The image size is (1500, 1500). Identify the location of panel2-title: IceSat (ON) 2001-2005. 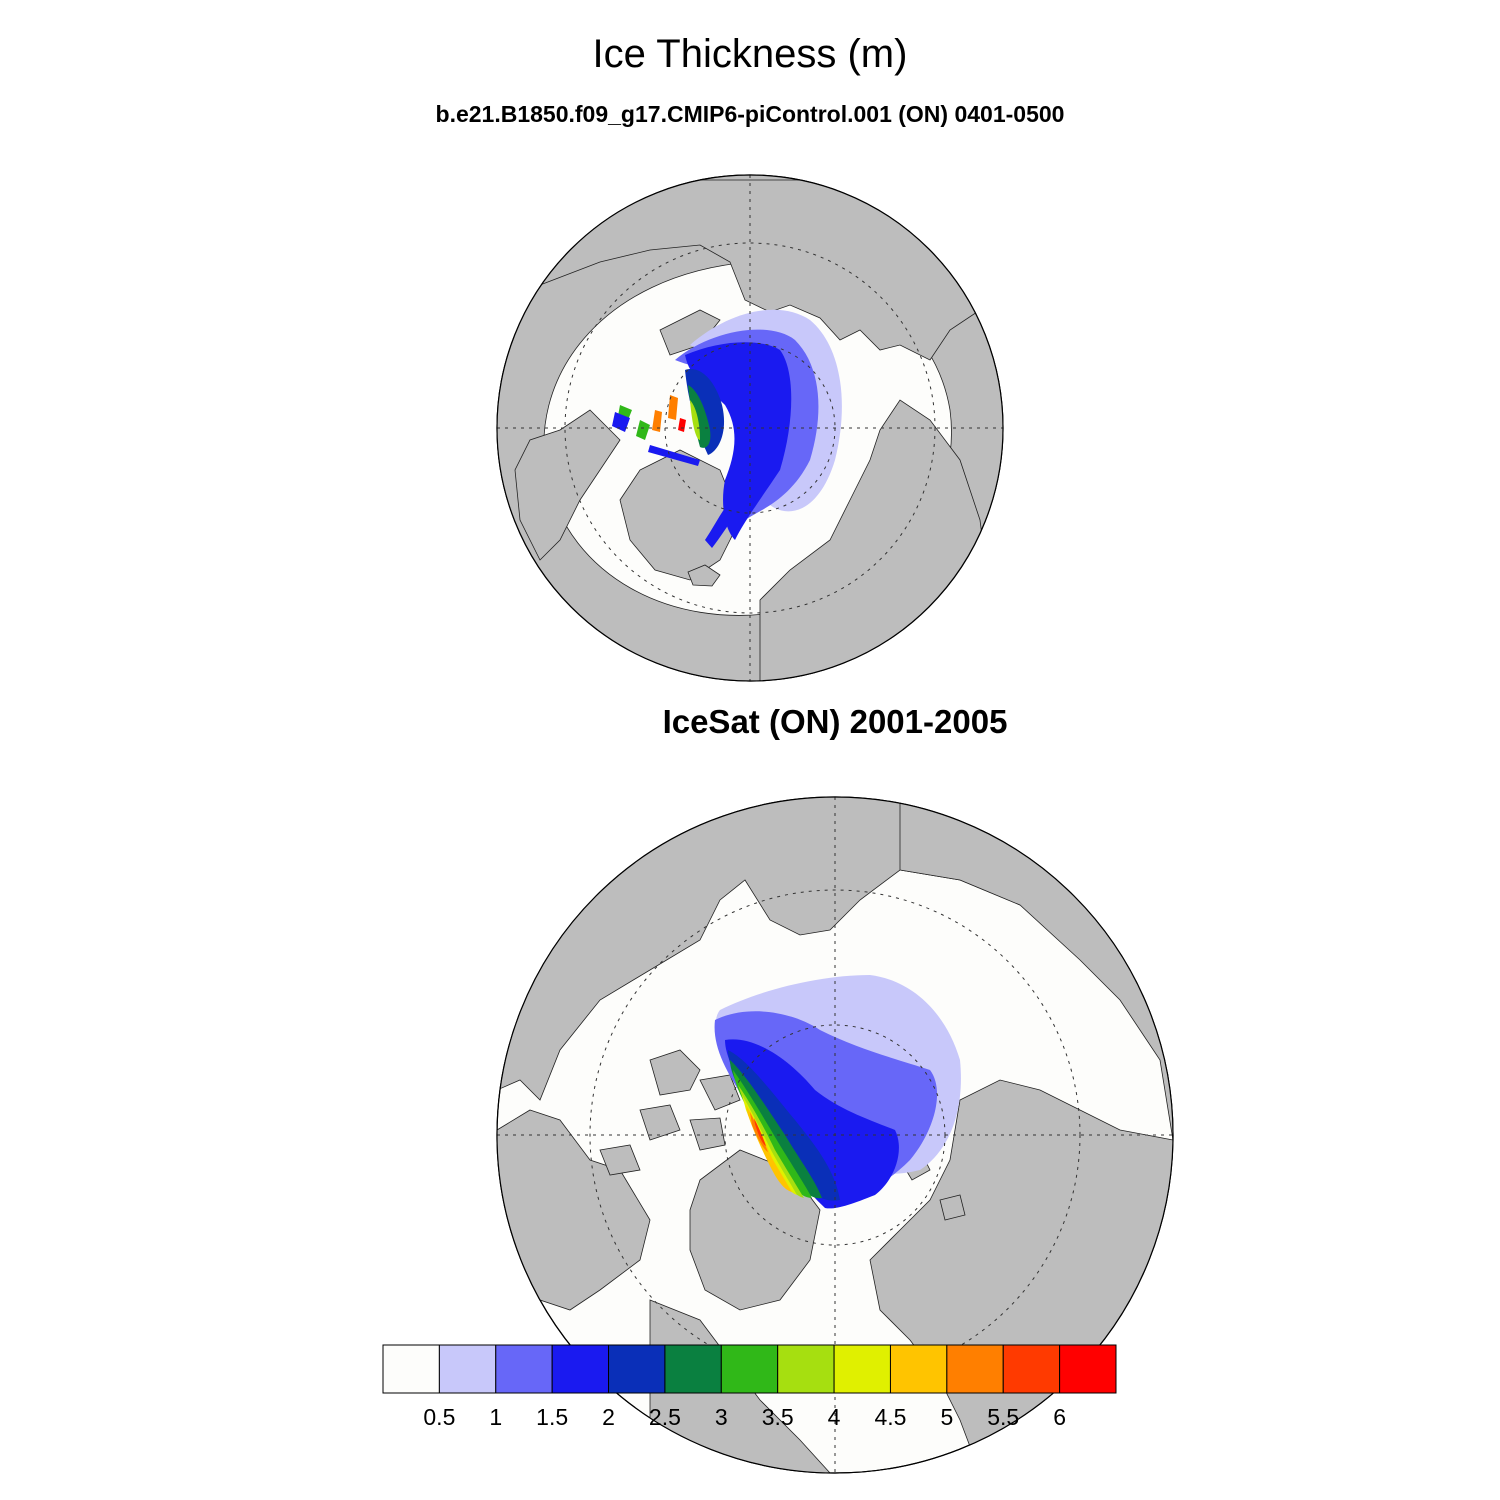
(835, 721).